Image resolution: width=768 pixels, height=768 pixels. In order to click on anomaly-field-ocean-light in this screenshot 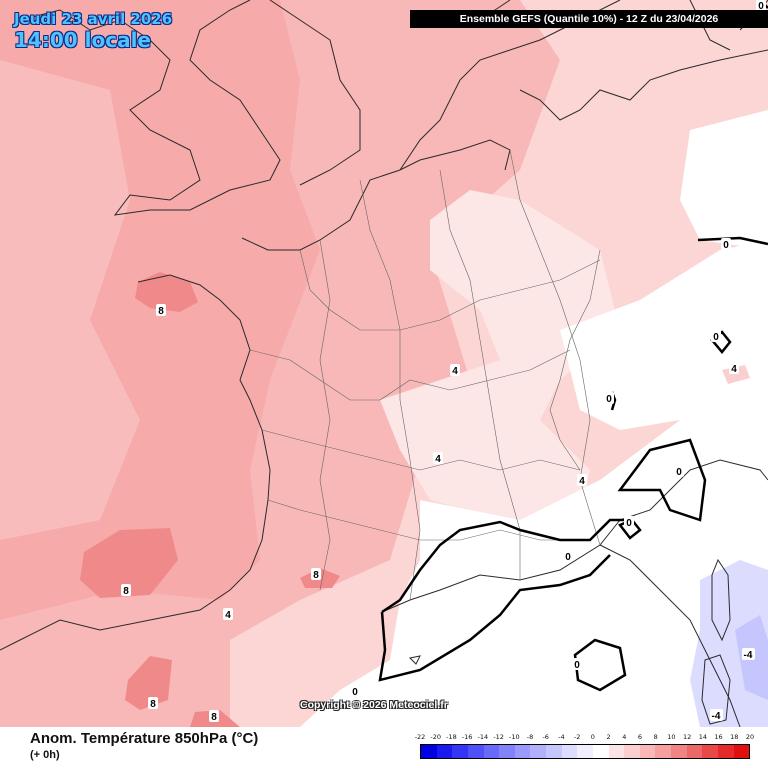, I will do `click(70, 300)`.